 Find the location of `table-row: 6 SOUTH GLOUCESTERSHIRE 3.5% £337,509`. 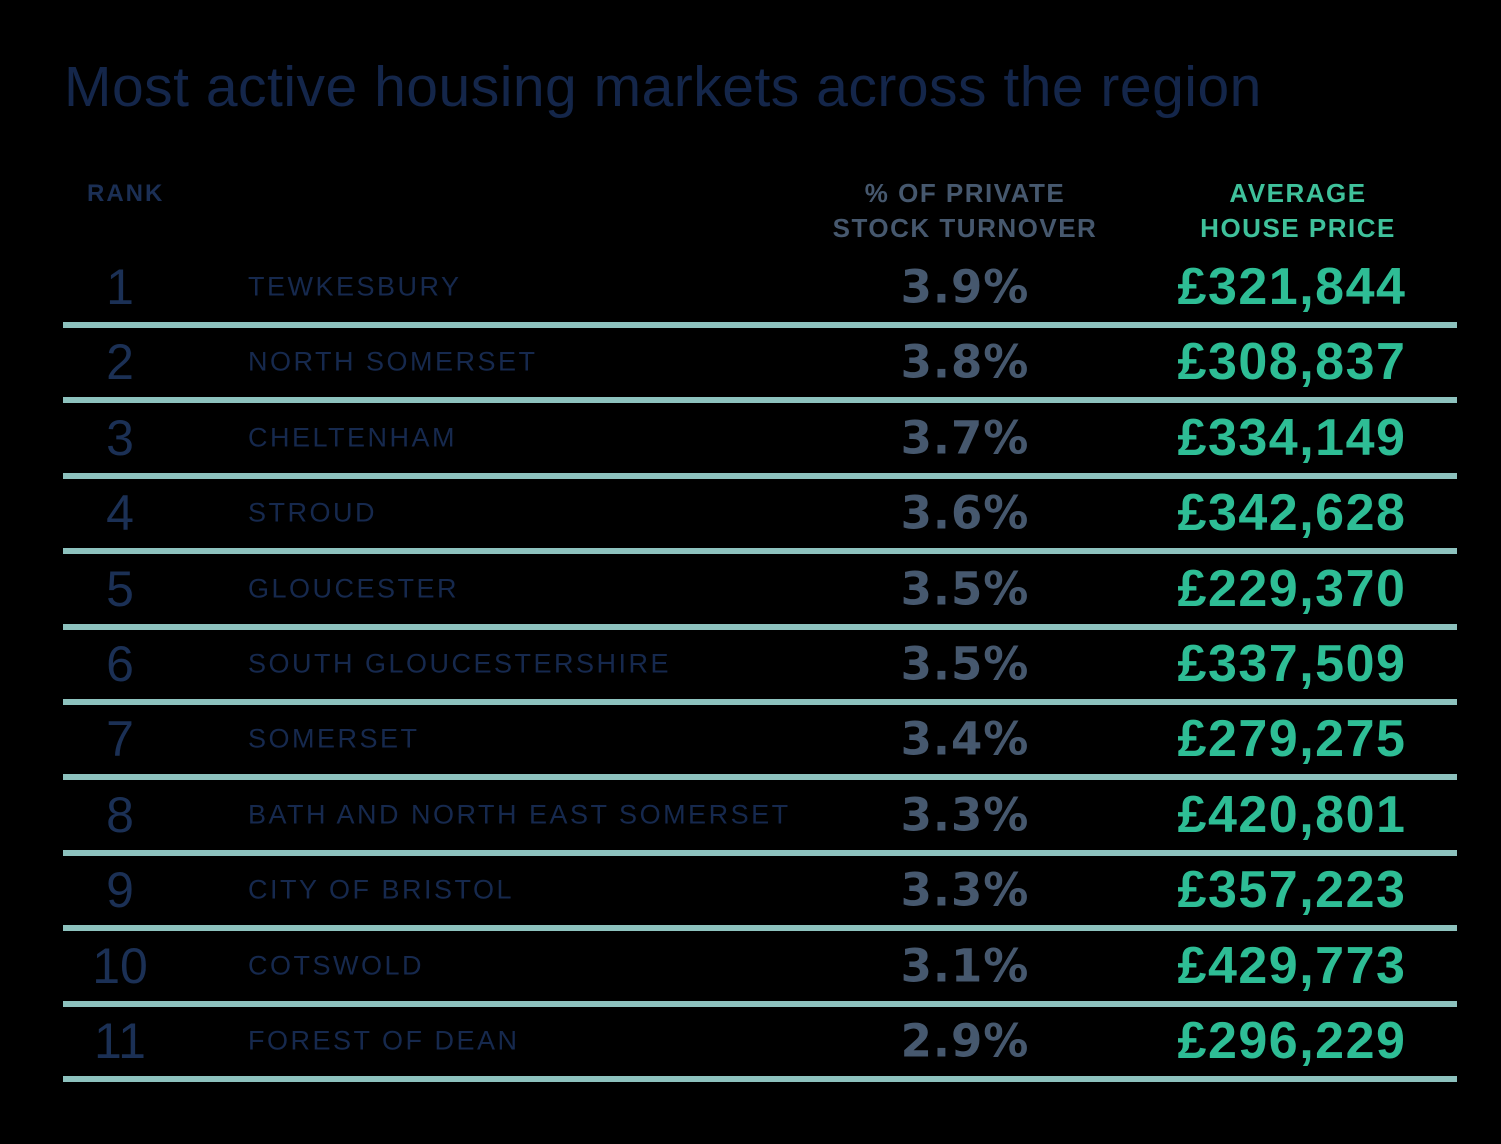

table-row: 6 SOUTH GLOUCESTERSHIRE 3.5% £337,509 is located at coordinates (750, 664).